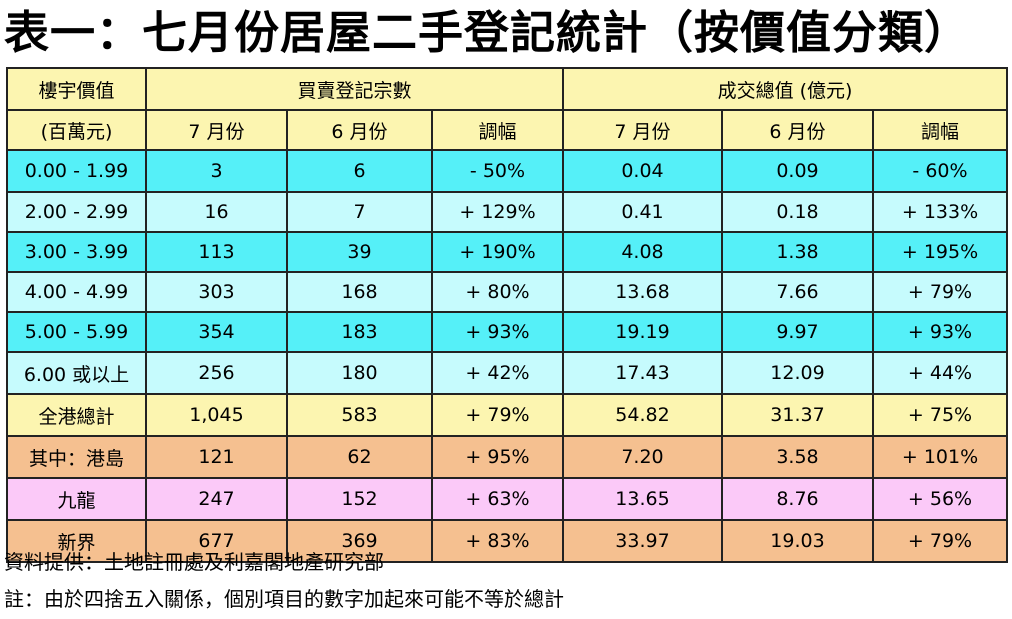 The width and height of the screenshot is (1012, 619). What do you see at coordinates (359, 171) in the screenshot?
I see `table-cell: 6` at bounding box center [359, 171].